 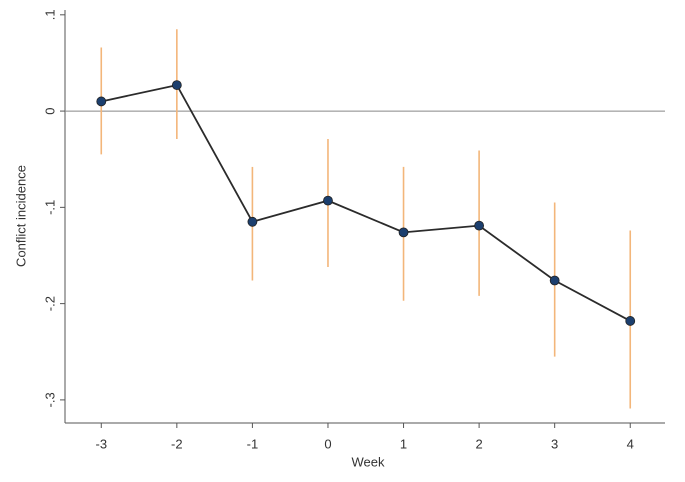 I want to click on y-tick-label: .1, so click(x=49, y=14).